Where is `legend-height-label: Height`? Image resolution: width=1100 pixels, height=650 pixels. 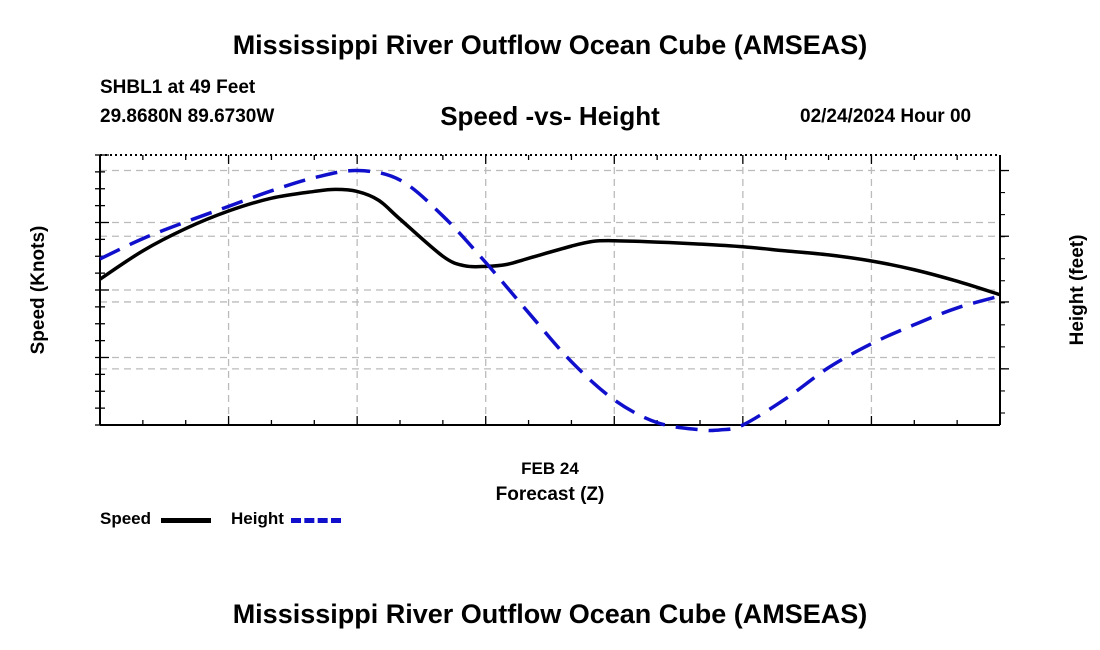
legend-height-label: Height is located at coordinates (257, 518).